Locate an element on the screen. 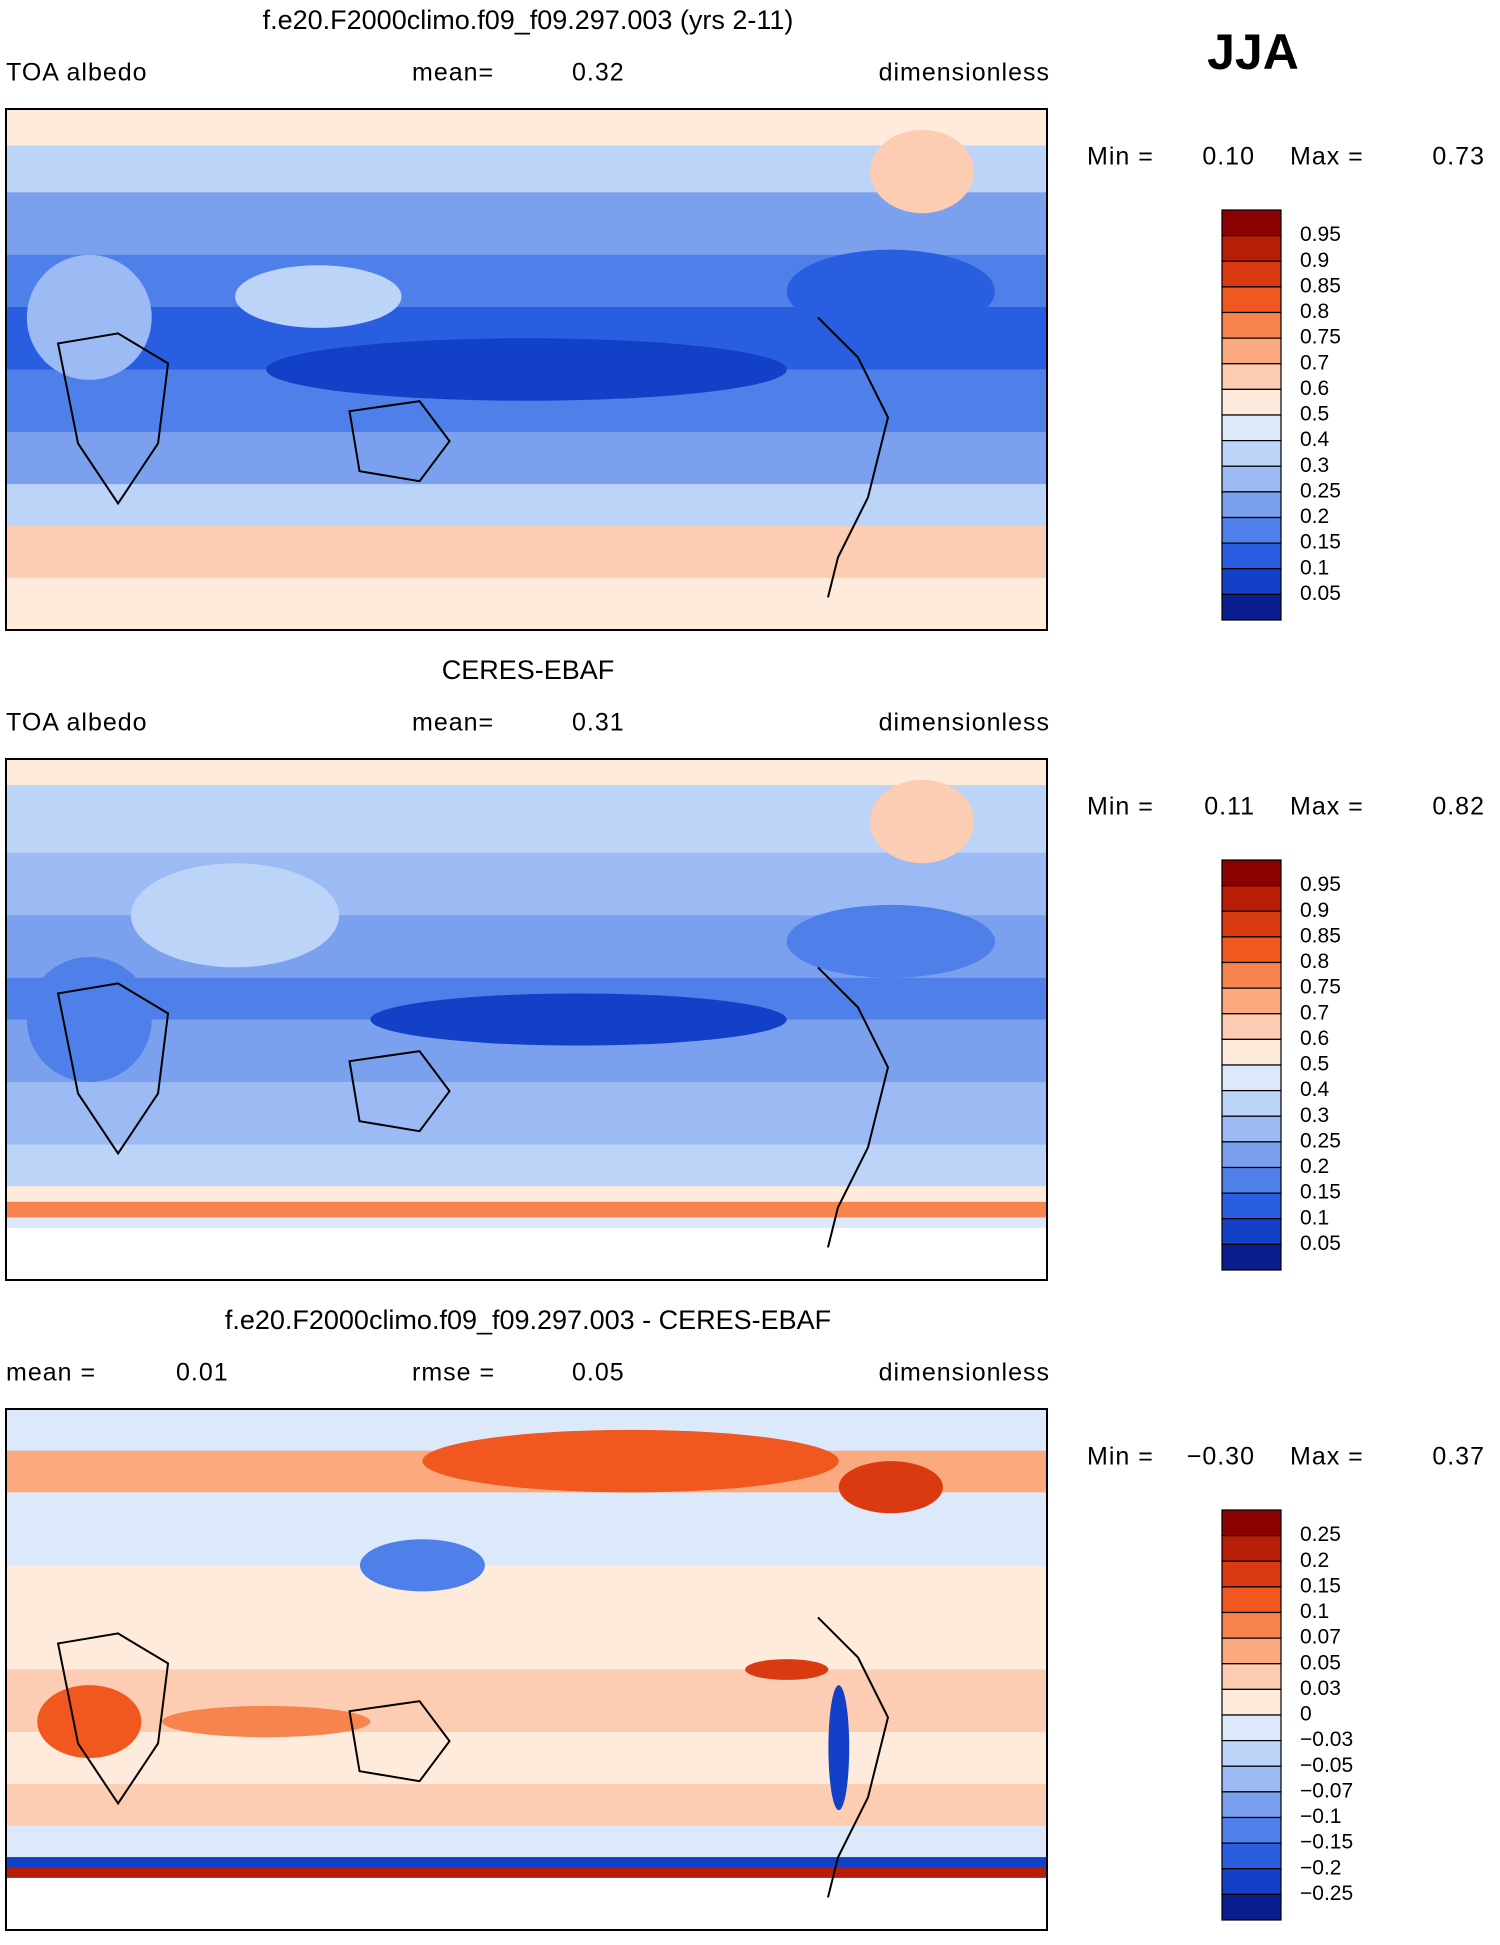  colorbar-label: −0.07 is located at coordinates (1326, 1790).